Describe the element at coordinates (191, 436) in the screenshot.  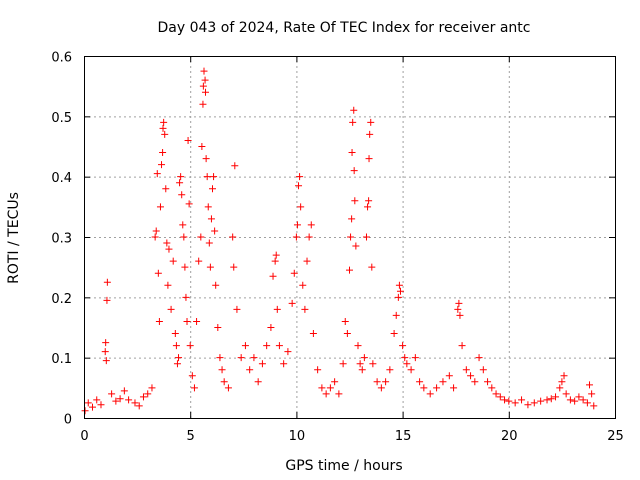
I see `x-tick-label: 5` at that location.